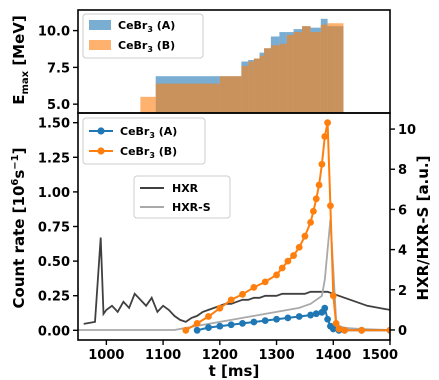 This screenshot has height=380, width=439. I want to click on left-ytick-label-1: 0.25, so click(54, 297).